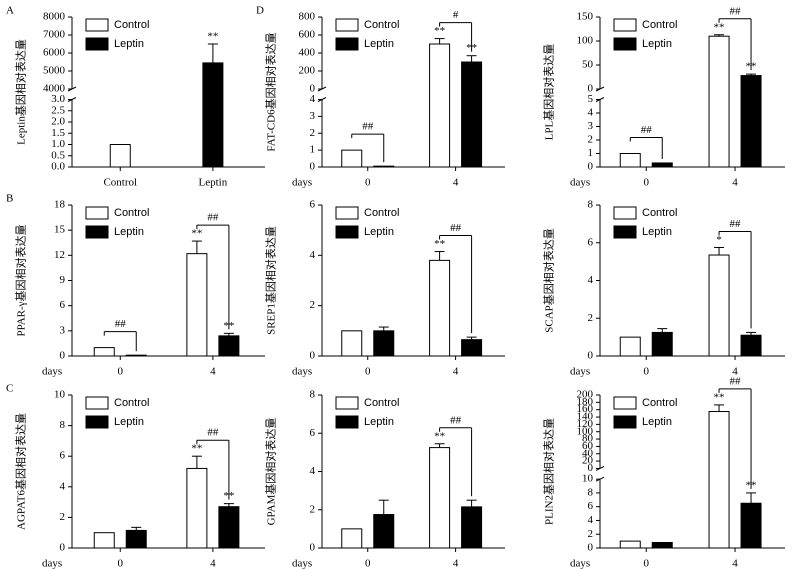 Image resolution: width=799 pixels, height=569 pixels. I want to click on x-tick-label: Control, so click(120, 183).